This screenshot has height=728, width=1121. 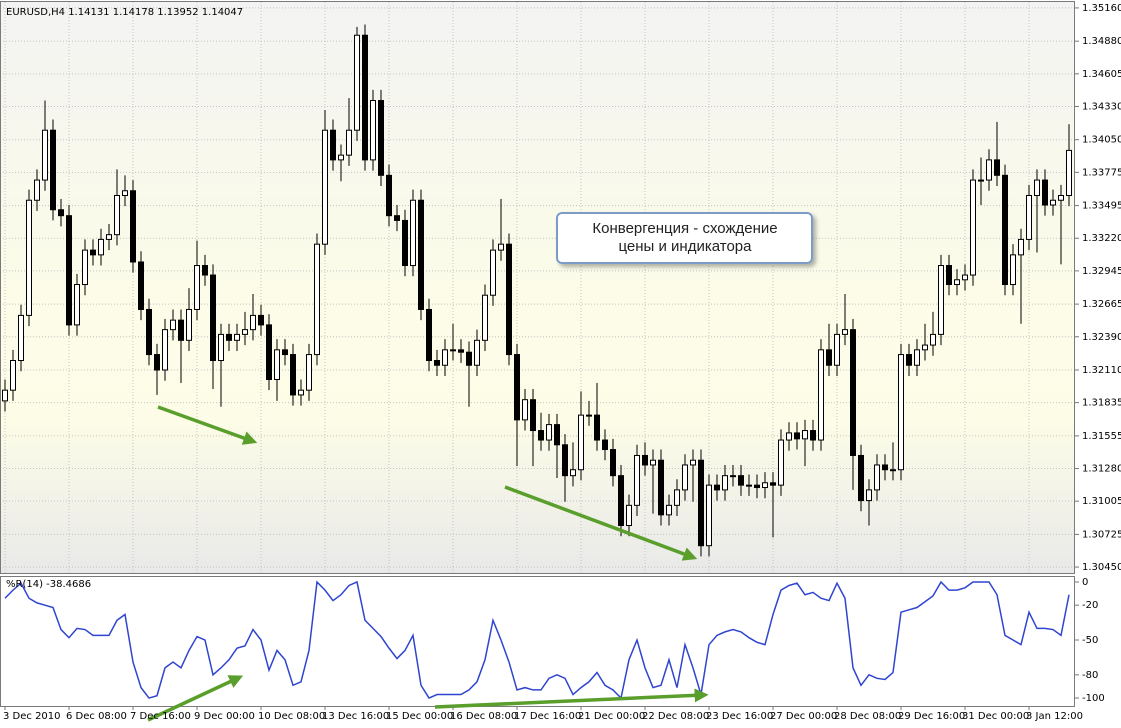 I want to click on y-tick-label: 1.31555, so click(x=1101, y=436).